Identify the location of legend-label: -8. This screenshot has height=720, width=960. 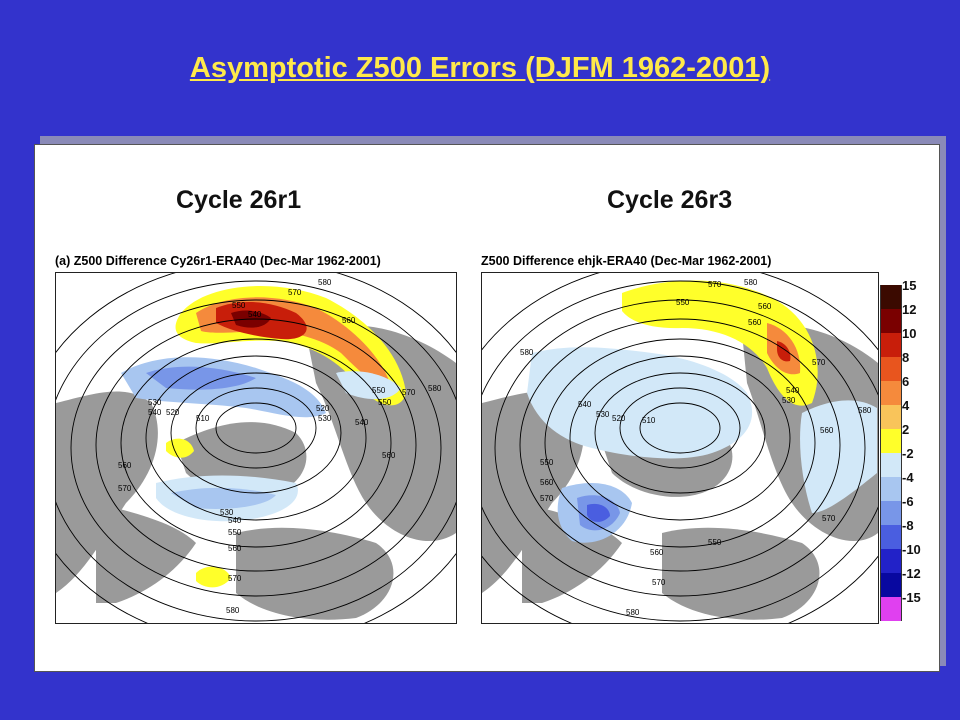
(908, 525).